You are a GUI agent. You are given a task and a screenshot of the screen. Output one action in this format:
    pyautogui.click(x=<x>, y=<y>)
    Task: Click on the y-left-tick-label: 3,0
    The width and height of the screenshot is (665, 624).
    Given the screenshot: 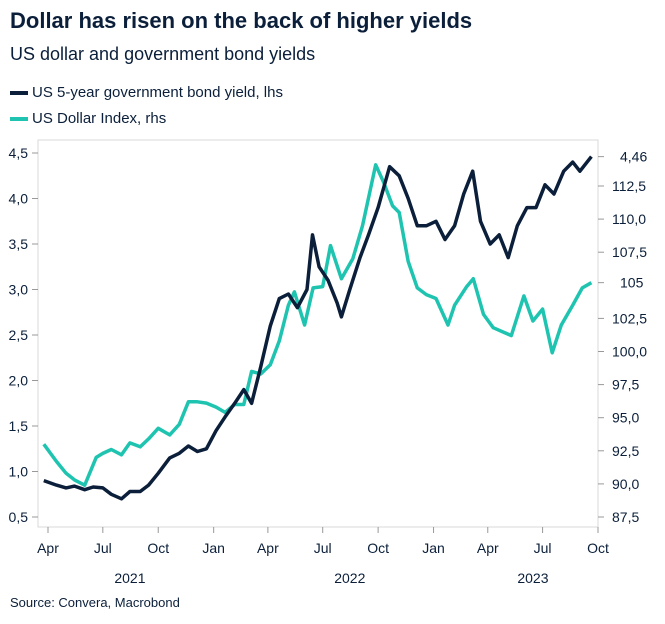 What is the action you would take?
    pyautogui.click(x=19, y=290)
    